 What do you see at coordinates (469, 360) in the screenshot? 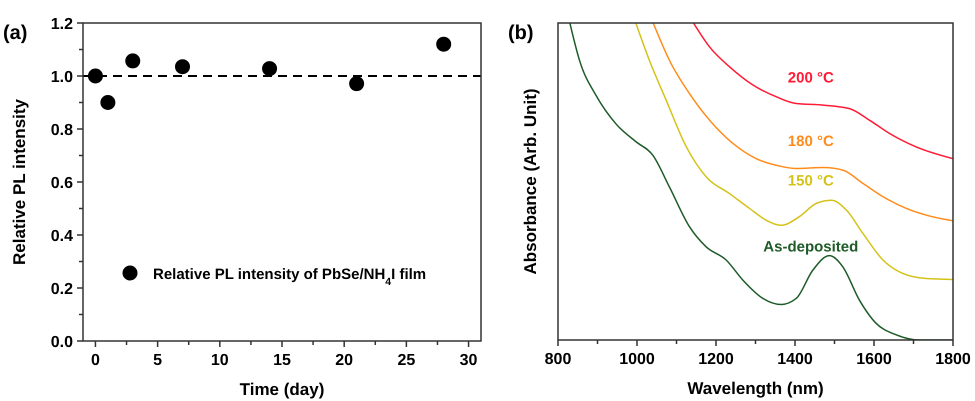
I see `x-tick-label: 30` at bounding box center [469, 360].